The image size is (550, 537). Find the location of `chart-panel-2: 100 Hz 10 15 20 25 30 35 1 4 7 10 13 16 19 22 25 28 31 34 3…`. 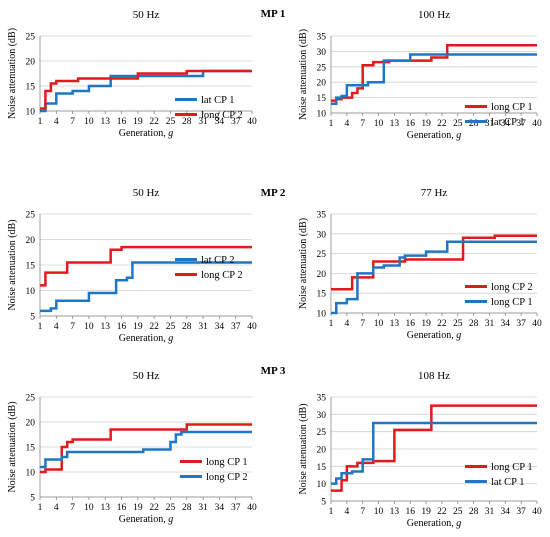

chart-panel-2: 100 Hz 10 15 20 25 30 35 1 4 7 10 13 16 19 22 25 28 31 34 3… is located at coordinates (420, 75).